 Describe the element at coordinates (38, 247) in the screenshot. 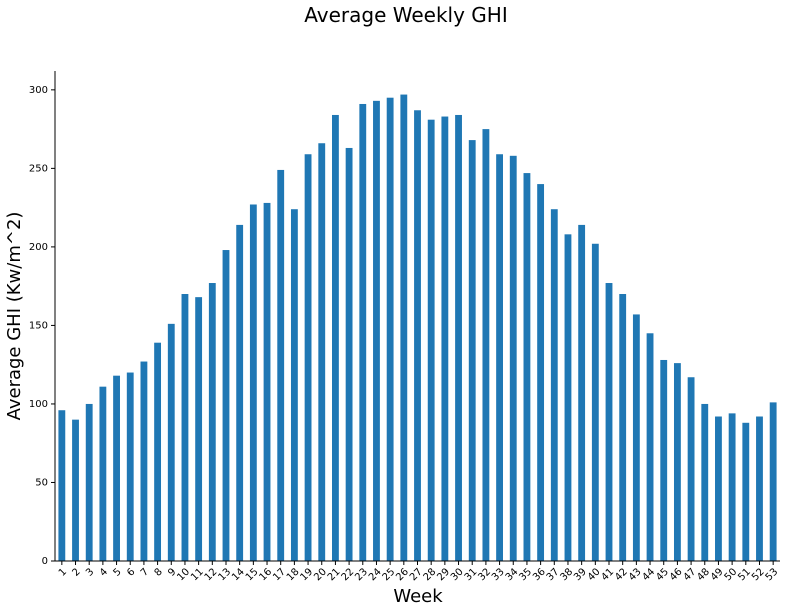

I see `y-tick-label: 200` at that location.